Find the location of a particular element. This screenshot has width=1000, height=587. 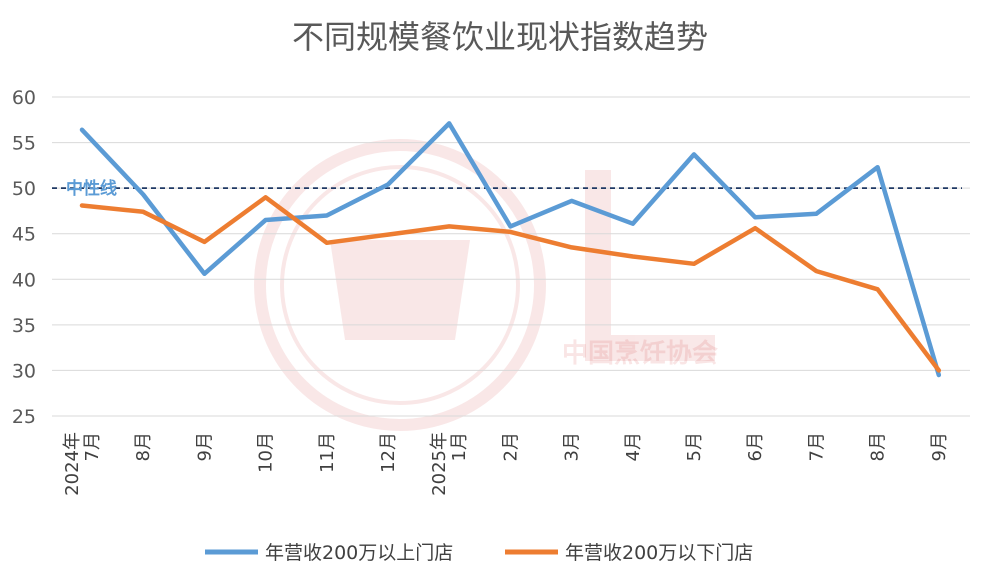

chart-title: 不同规模餐饮业现状指数趋势 is located at coordinates (500, 37).